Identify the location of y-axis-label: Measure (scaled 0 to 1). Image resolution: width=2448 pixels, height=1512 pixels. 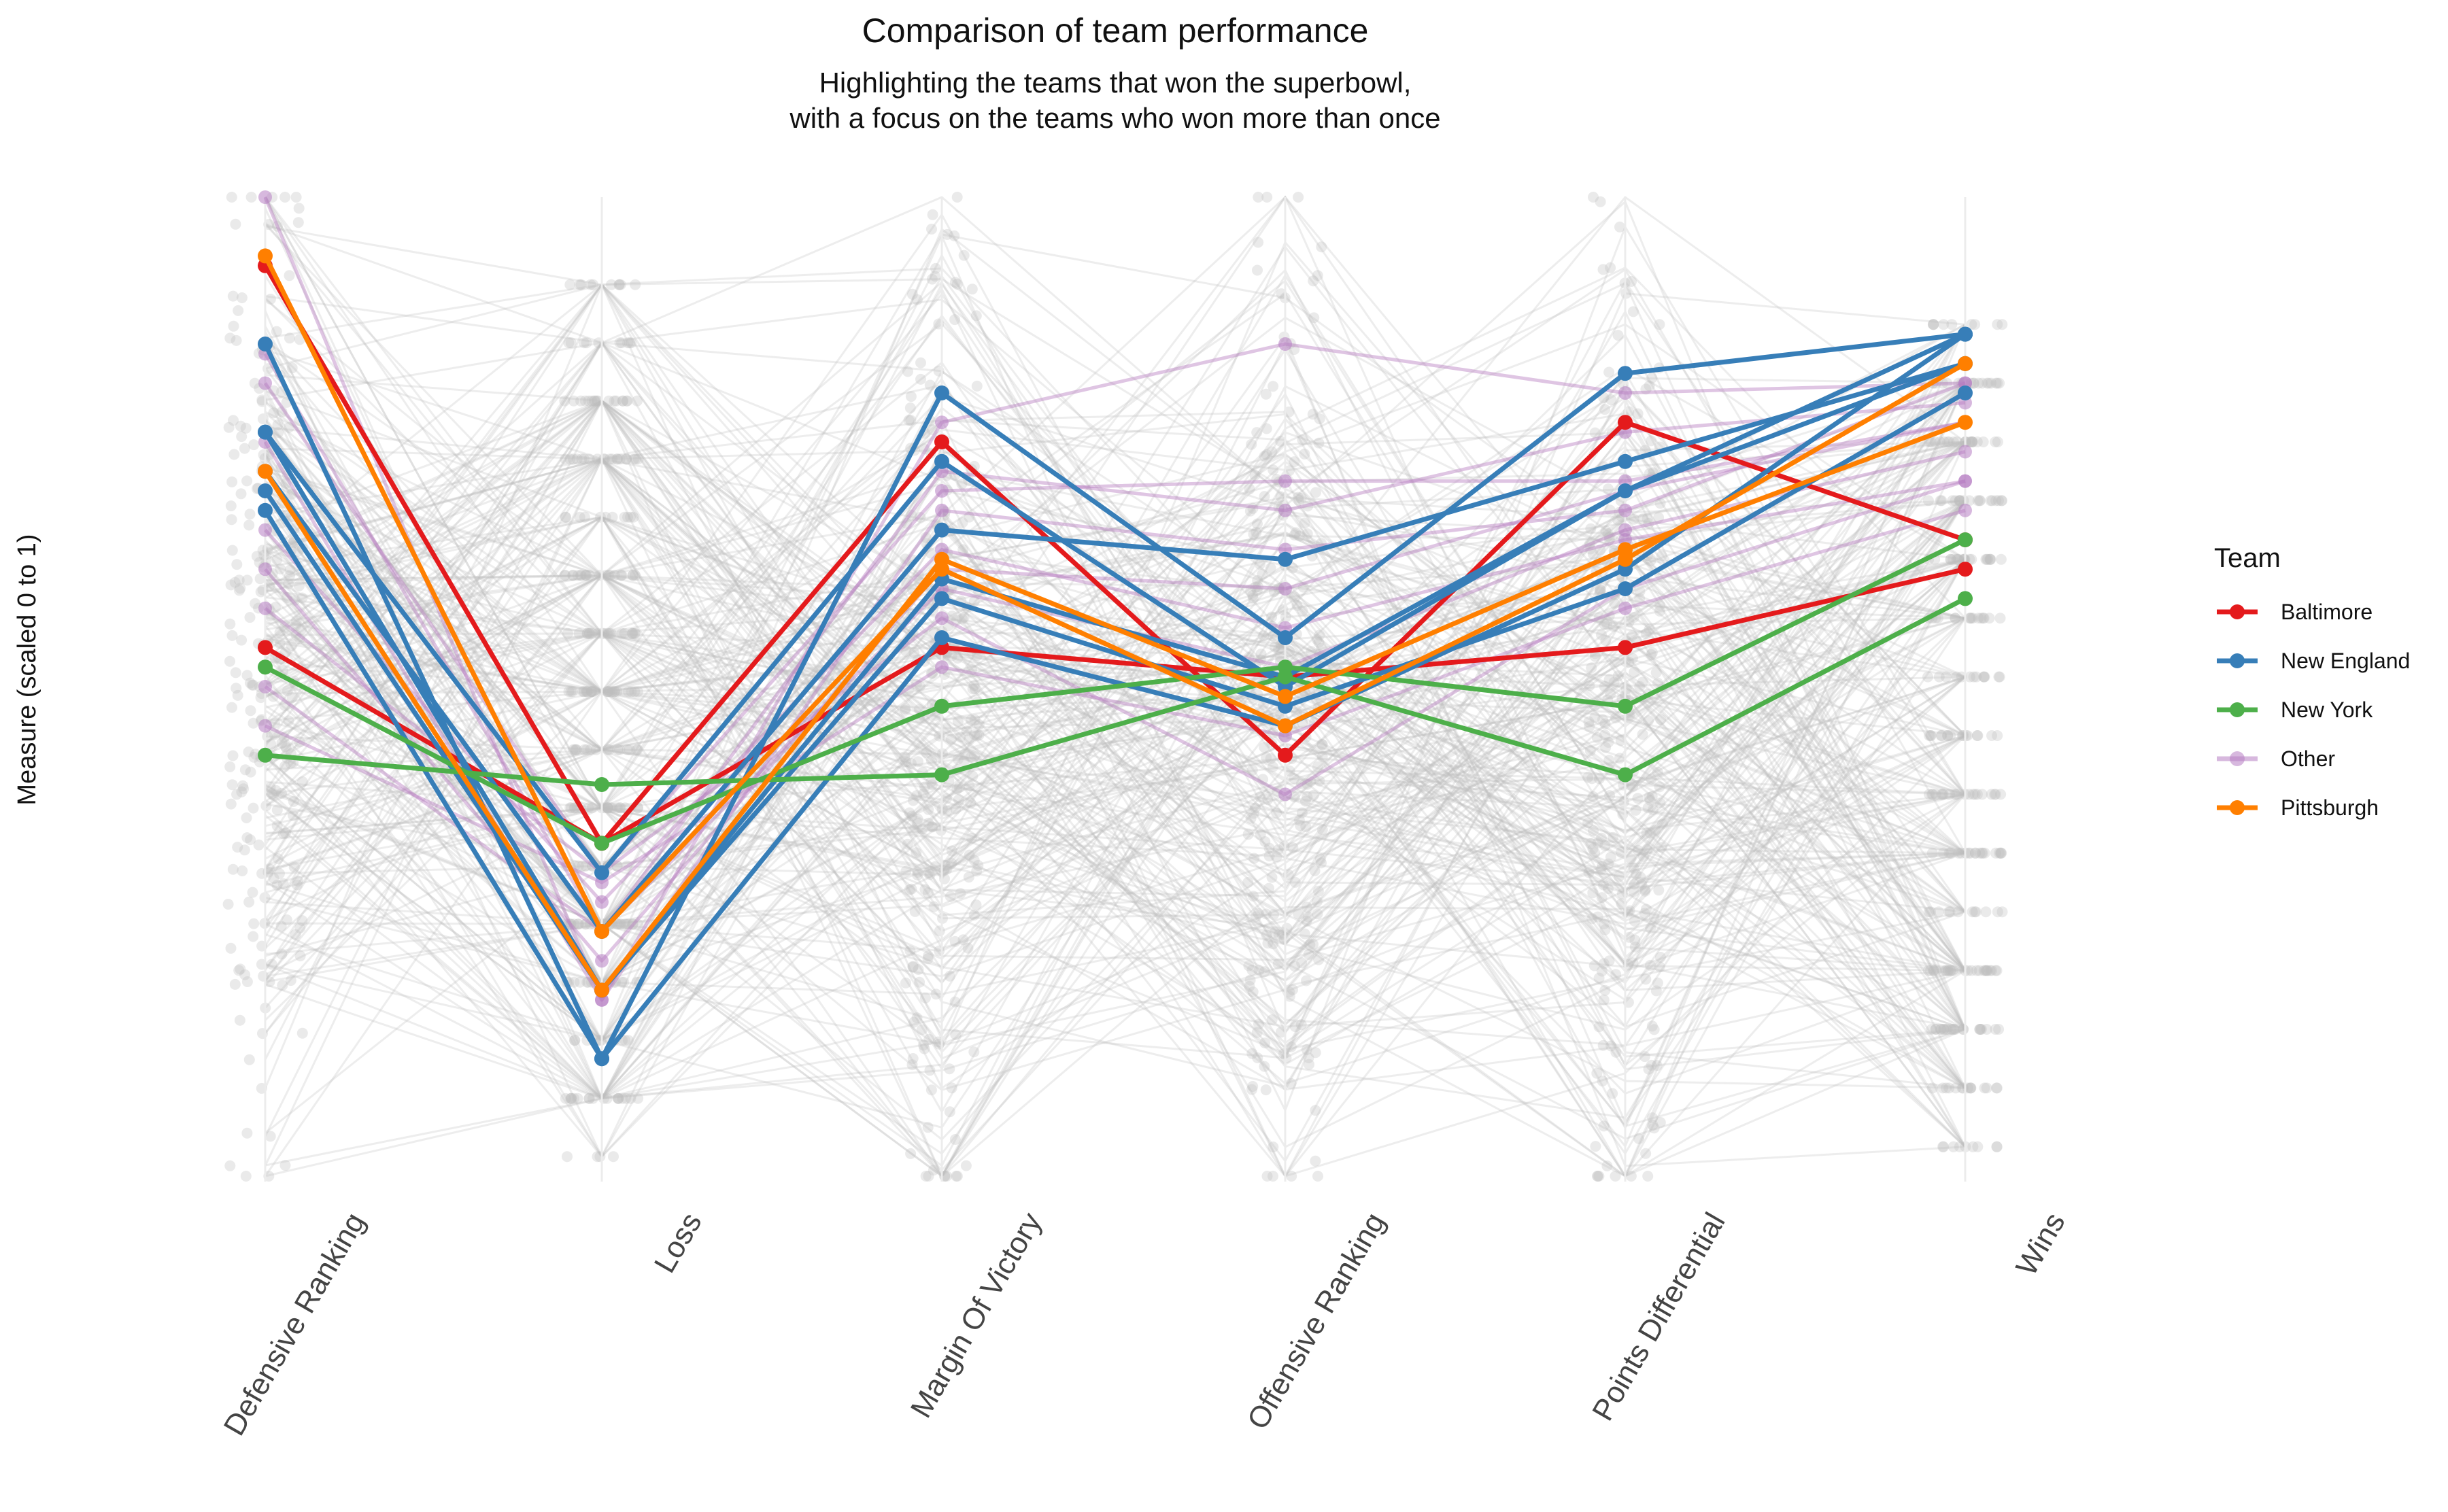
(27, 669).